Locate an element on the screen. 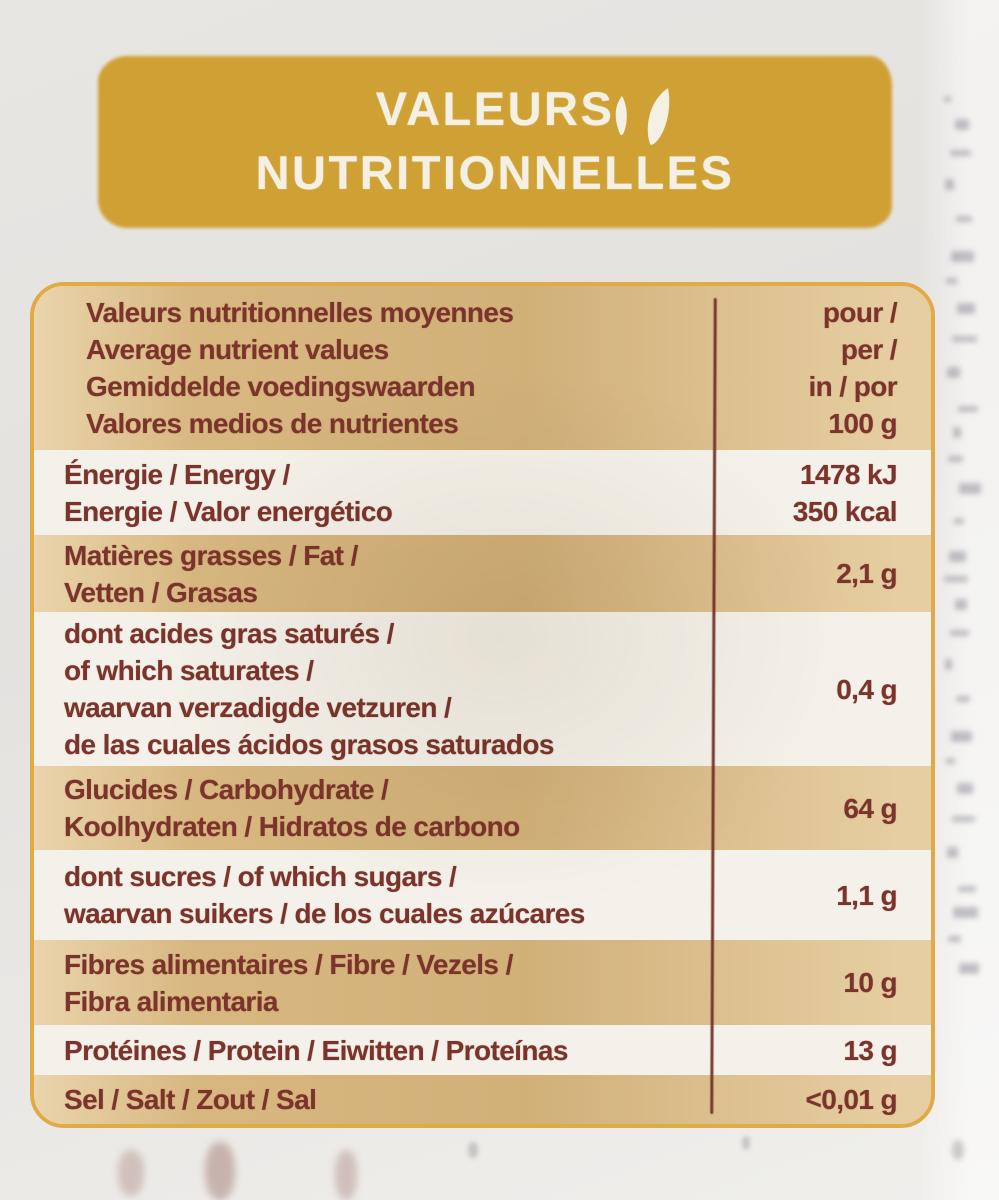 This screenshot has height=1200, width=999. label-line: Matières grasses / Fat / is located at coordinates (211, 555).